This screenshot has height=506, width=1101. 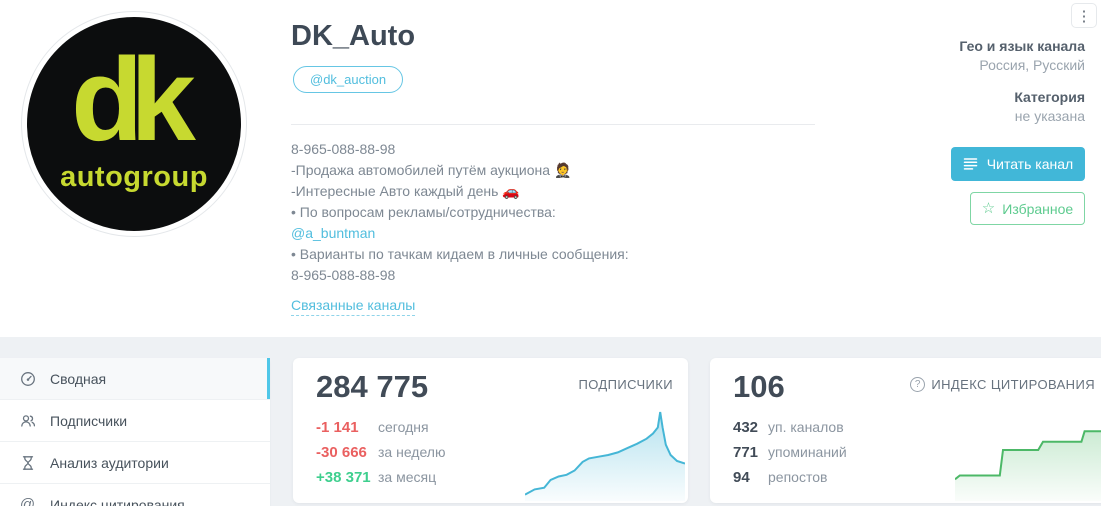 I want to click on stat-row: +38 371 за месяц, so click(x=380, y=477).